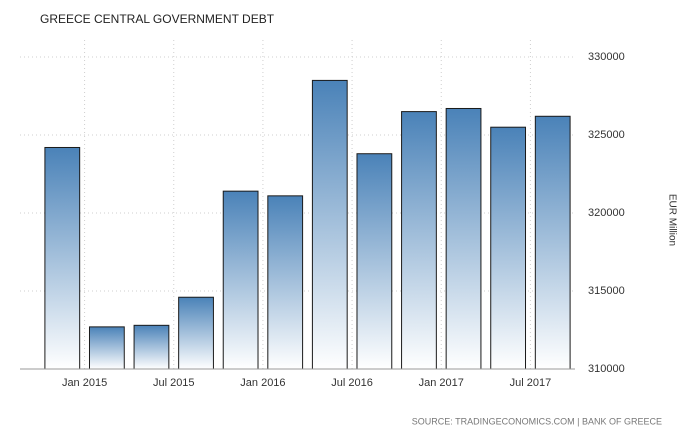 Image resolution: width=700 pixels, height=440 pixels. Describe the element at coordinates (606, 135) in the screenshot. I see `y-tick-label: 325000` at that location.